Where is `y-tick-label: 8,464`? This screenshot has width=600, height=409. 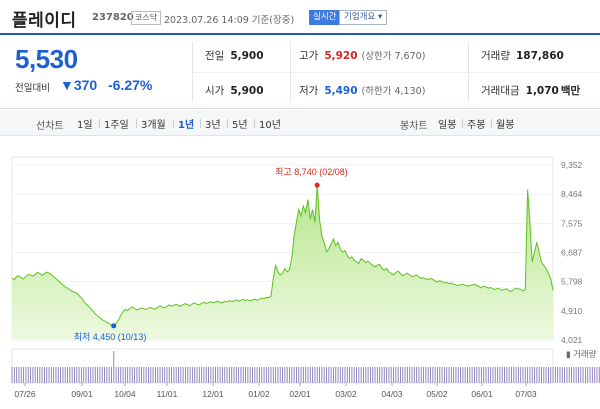 y-tick-label: 8,464 is located at coordinates (572, 194).